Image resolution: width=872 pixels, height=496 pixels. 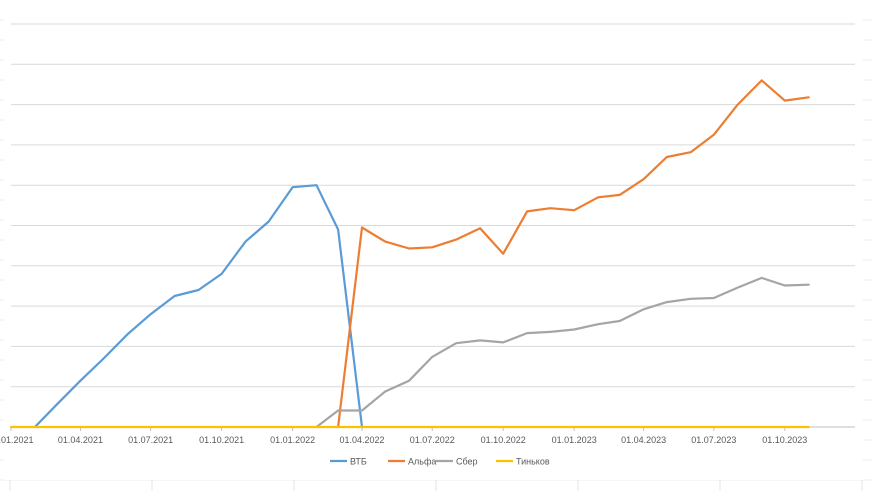 I want to click on legend-label: Сбер, so click(x=467, y=462).